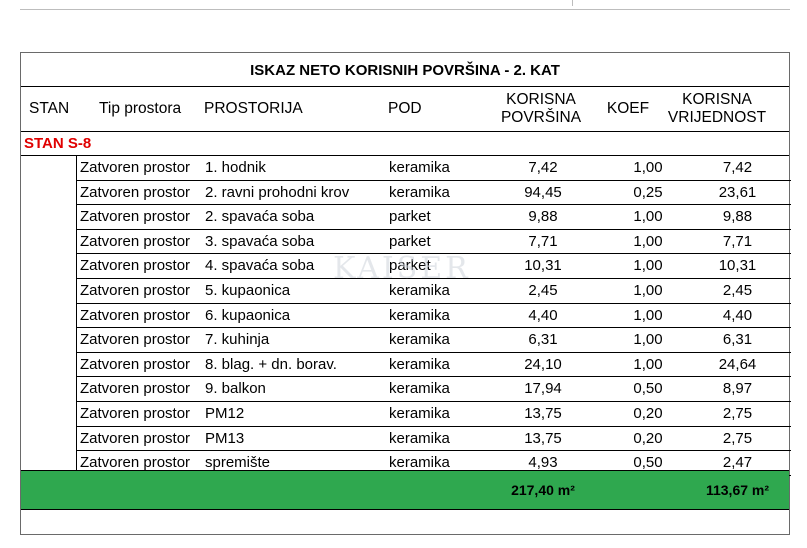 The height and width of the screenshot is (548, 807). I want to click on cell-povrsina: 9,88, so click(543, 217).